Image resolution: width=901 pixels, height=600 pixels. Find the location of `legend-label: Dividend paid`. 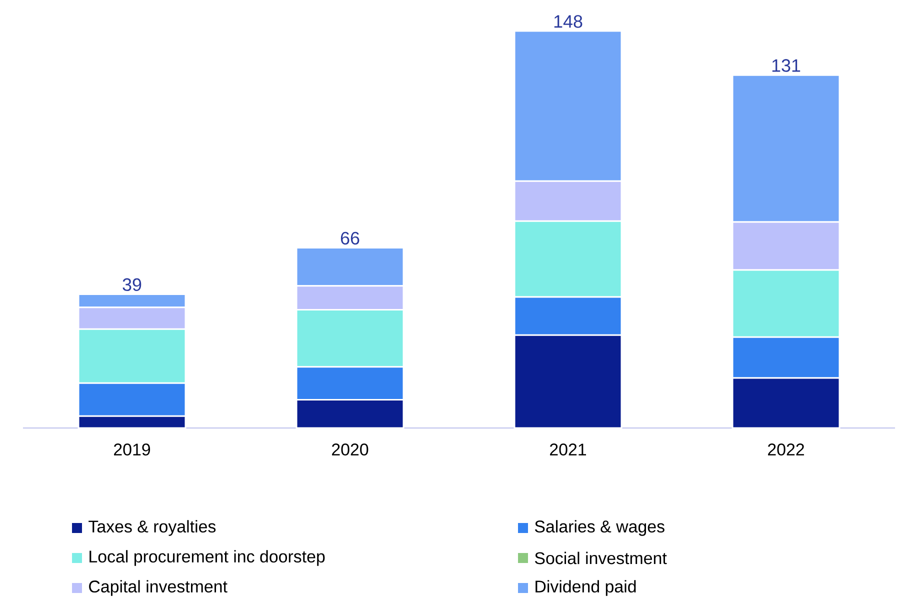

legend-label: Dividend paid is located at coordinates (586, 588).